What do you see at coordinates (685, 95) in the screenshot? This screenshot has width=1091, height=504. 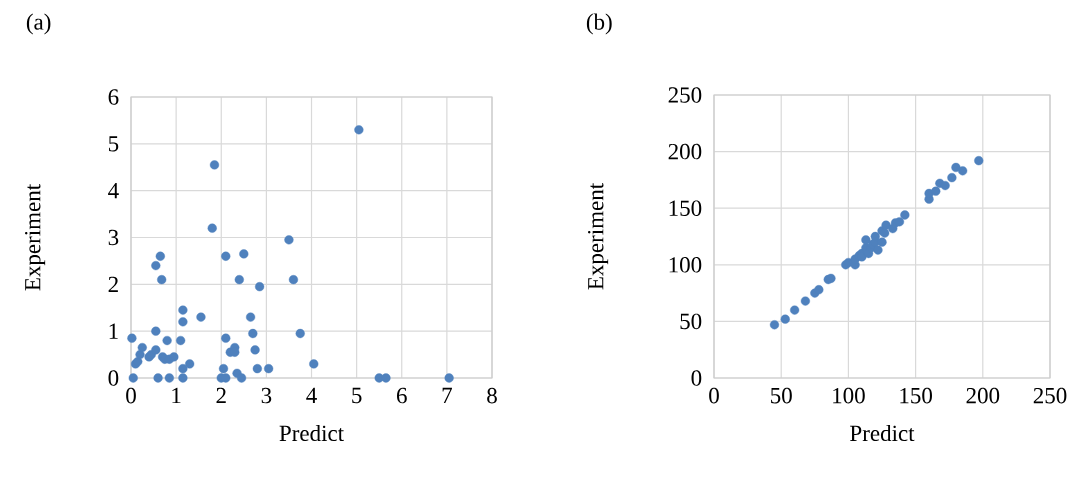 I see `y-tick-label: 250` at bounding box center [685, 95].